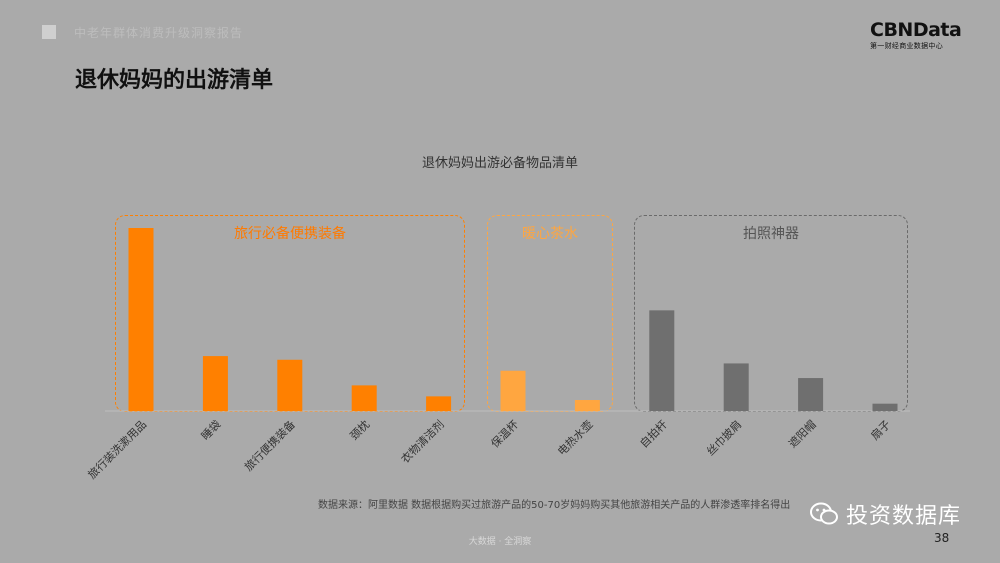  Describe the element at coordinates (359, 429) in the screenshot. I see `x-tick-label-4: 颈枕` at that location.